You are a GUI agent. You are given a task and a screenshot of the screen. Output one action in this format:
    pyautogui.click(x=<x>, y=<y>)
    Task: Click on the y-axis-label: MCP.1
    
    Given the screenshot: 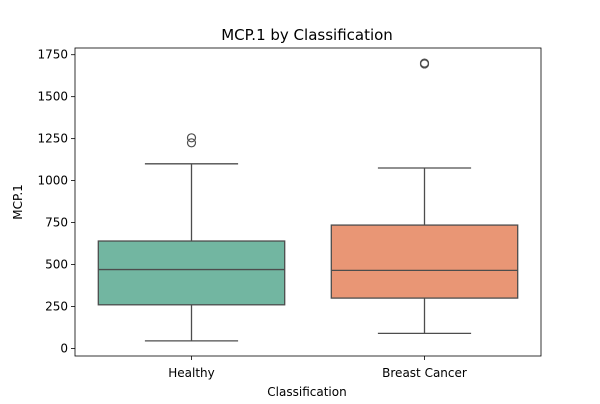 What is the action you would take?
    pyautogui.click(x=18, y=202)
    